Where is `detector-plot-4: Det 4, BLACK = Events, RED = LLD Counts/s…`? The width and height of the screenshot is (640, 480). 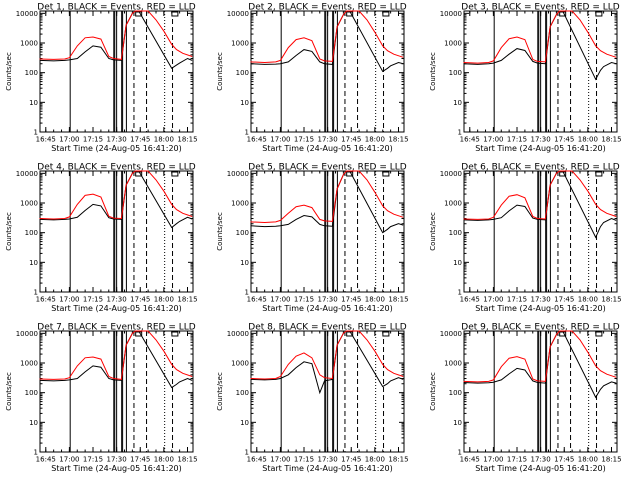
detector-plot-4: Det 4, BLACK = Events, RED = LLD Counts/s… is located at coordinates (101, 238).